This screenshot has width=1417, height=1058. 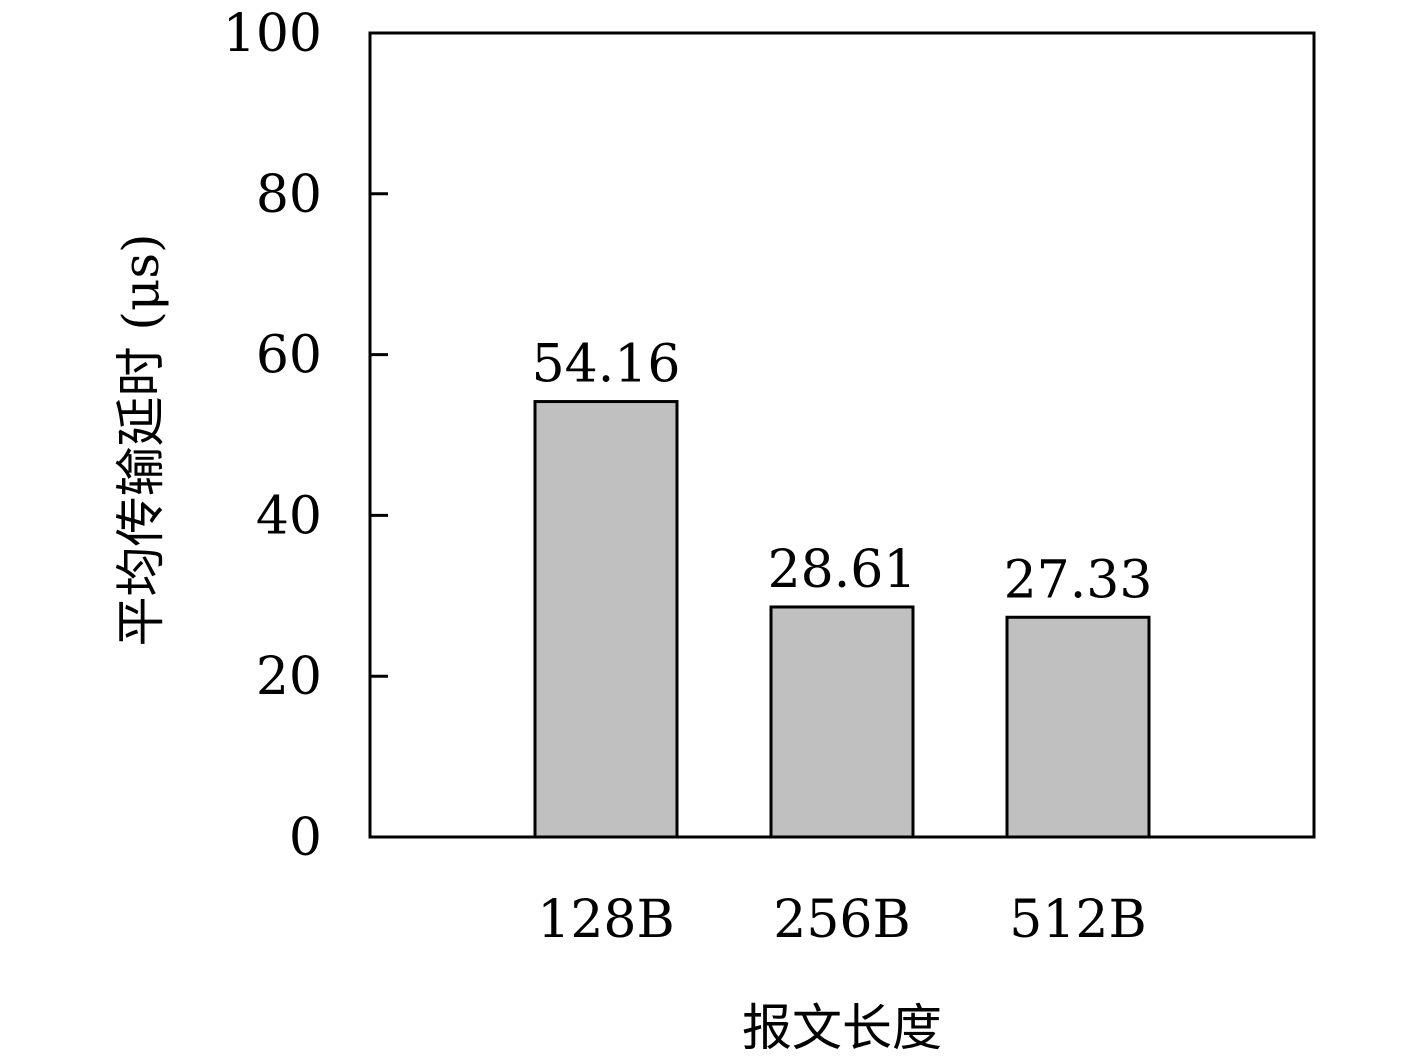 What do you see at coordinates (605, 920) in the screenshot?
I see `x-tick-label: 128B` at bounding box center [605, 920].